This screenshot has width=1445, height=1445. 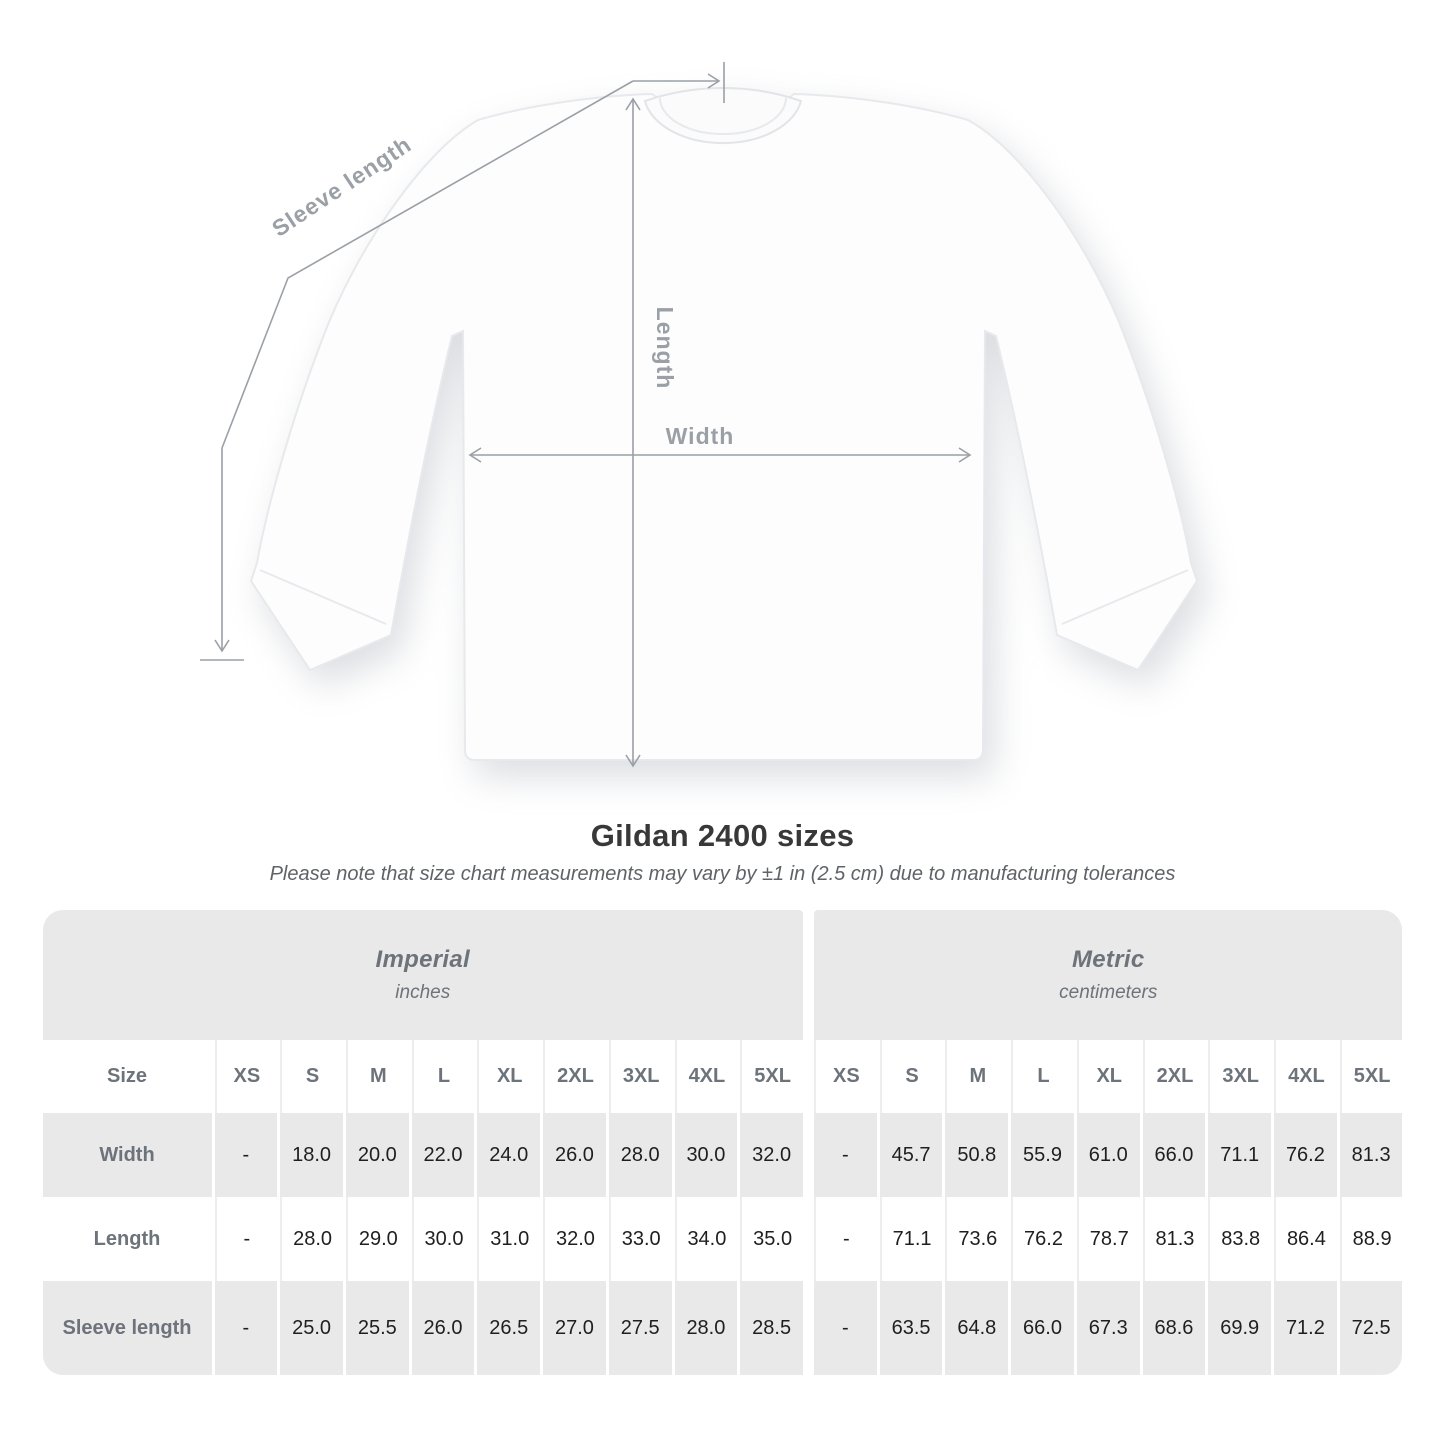 I want to click on value-cell: 31.0, so click(x=509, y=1239).